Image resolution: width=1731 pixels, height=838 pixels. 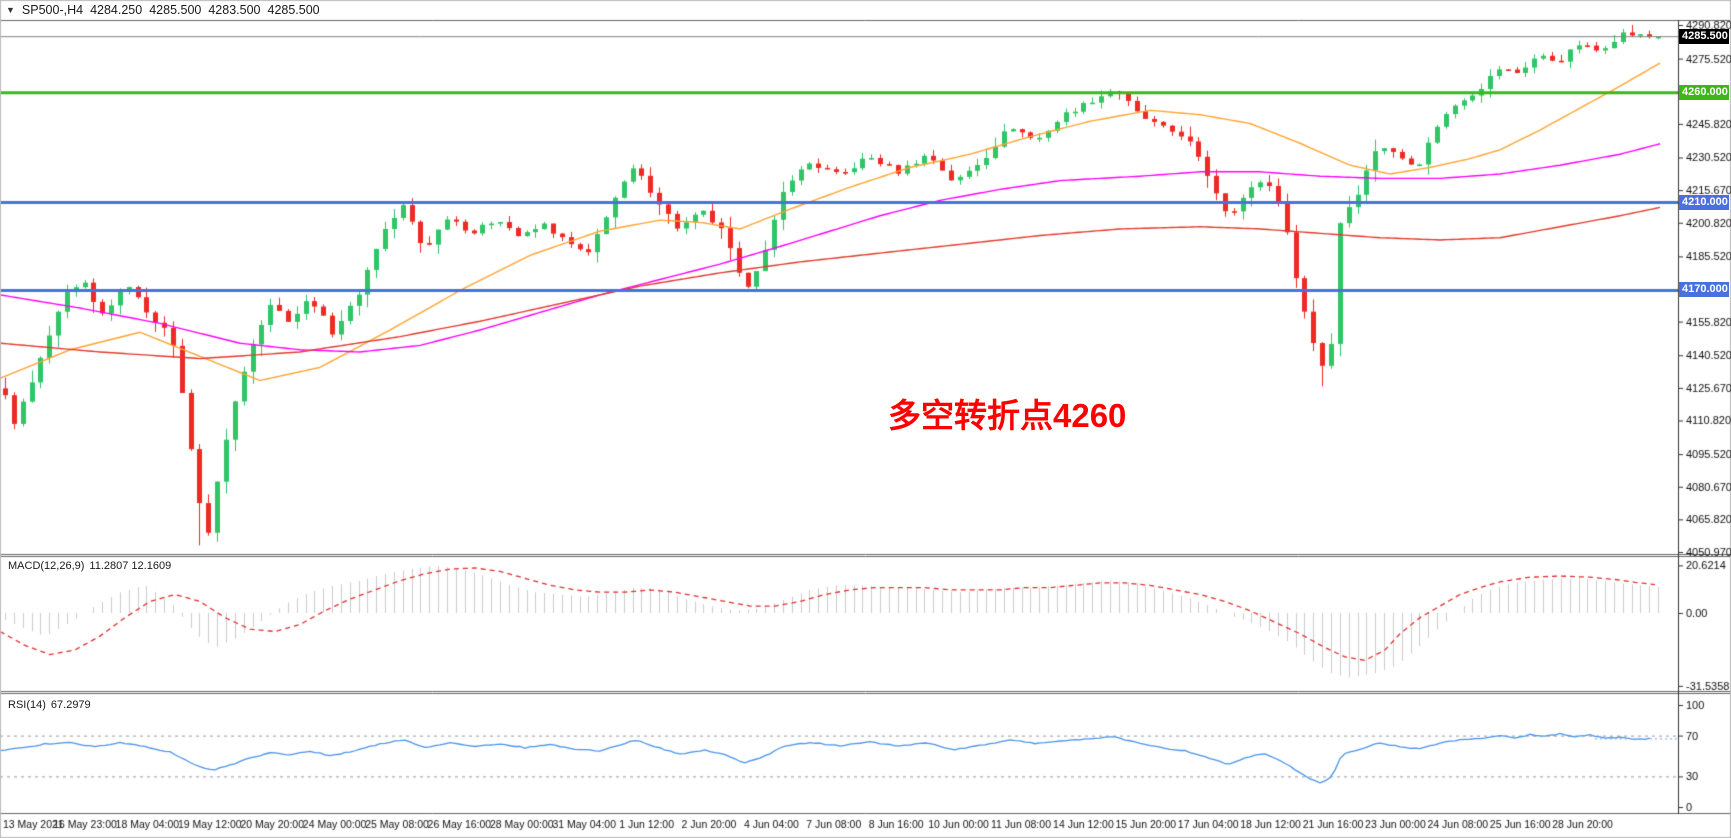 What do you see at coordinates (10, 10) in the screenshot?
I see `symbol-dropdown-icon: ▼` at bounding box center [10, 10].